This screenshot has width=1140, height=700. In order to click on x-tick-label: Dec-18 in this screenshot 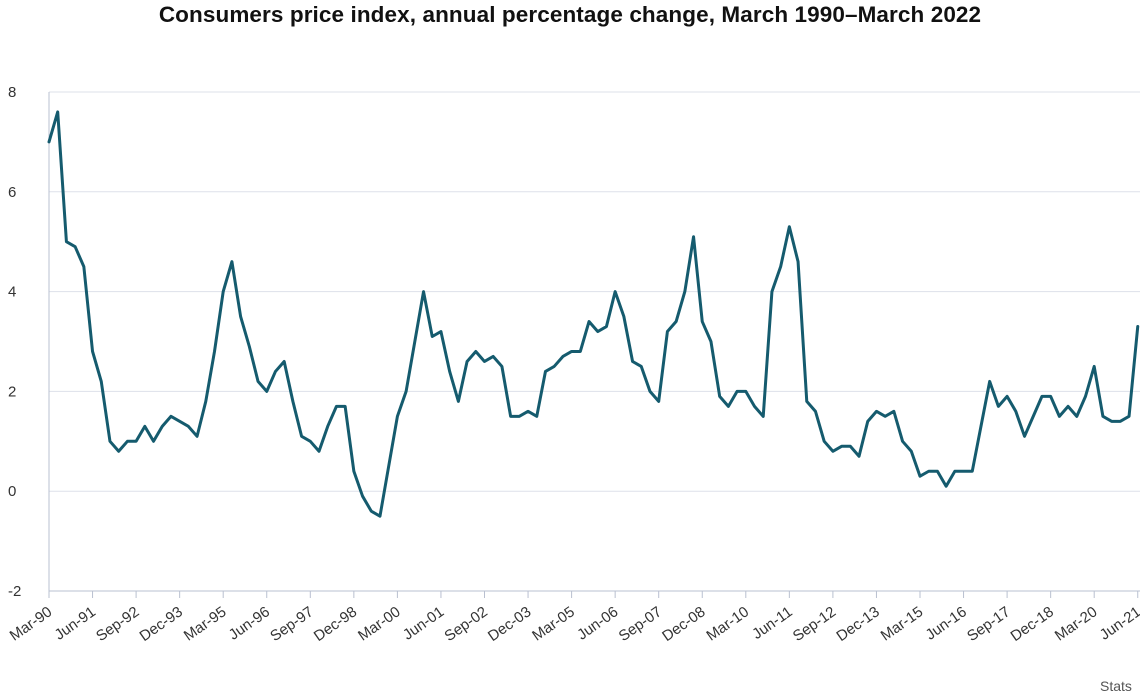, I will do `click(1032, 624)`.